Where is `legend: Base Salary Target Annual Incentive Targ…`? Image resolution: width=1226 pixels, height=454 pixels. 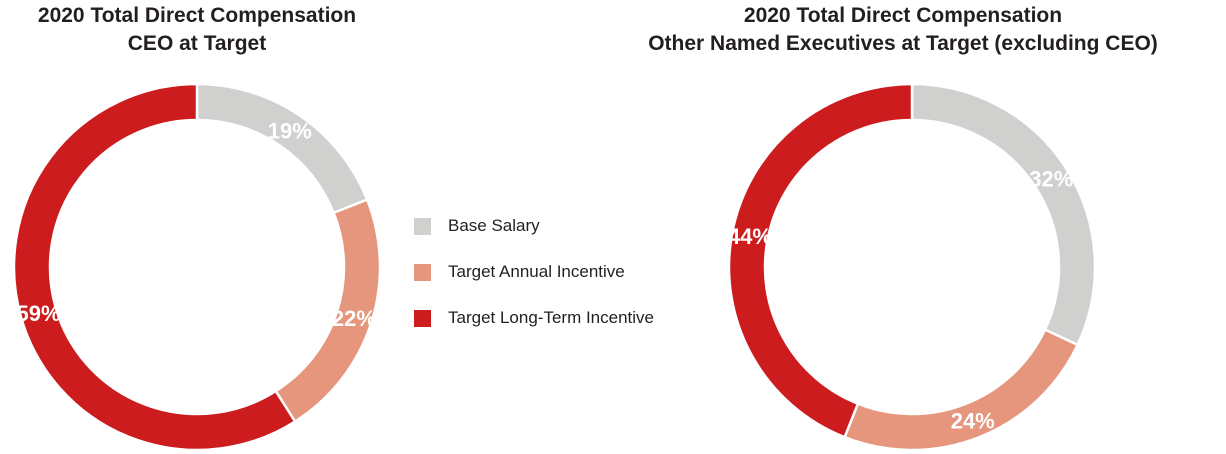 legend: Base Salary Target Annual Incentive Targ… is located at coordinates (534, 283).